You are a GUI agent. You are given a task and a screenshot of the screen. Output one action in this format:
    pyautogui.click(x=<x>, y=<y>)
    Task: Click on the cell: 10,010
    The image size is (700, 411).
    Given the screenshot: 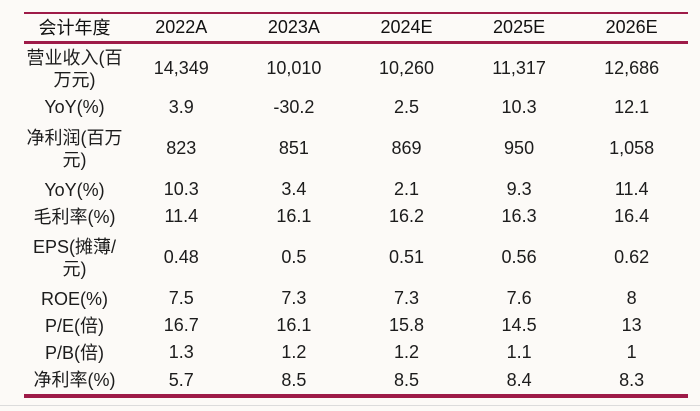 What is the action you would take?
    pyautogui.click(x=294, y=68)
    